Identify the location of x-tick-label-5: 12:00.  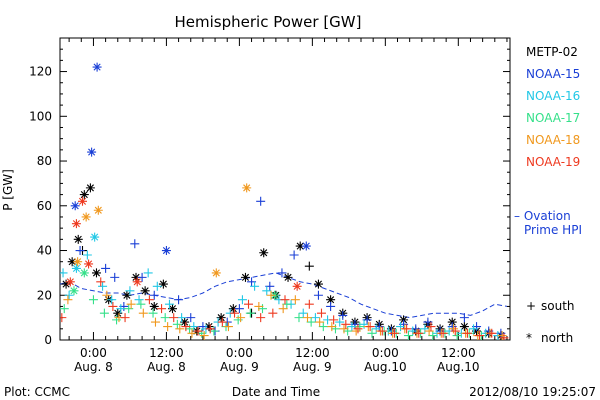
(458, 353).